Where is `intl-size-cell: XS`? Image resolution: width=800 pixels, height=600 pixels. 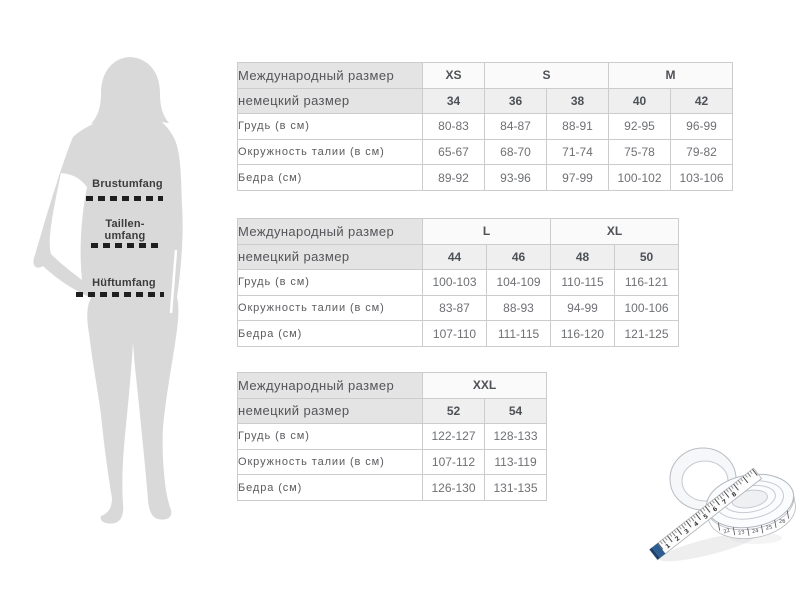 intl-size-cell: XS is located at coordinates (453, 75).